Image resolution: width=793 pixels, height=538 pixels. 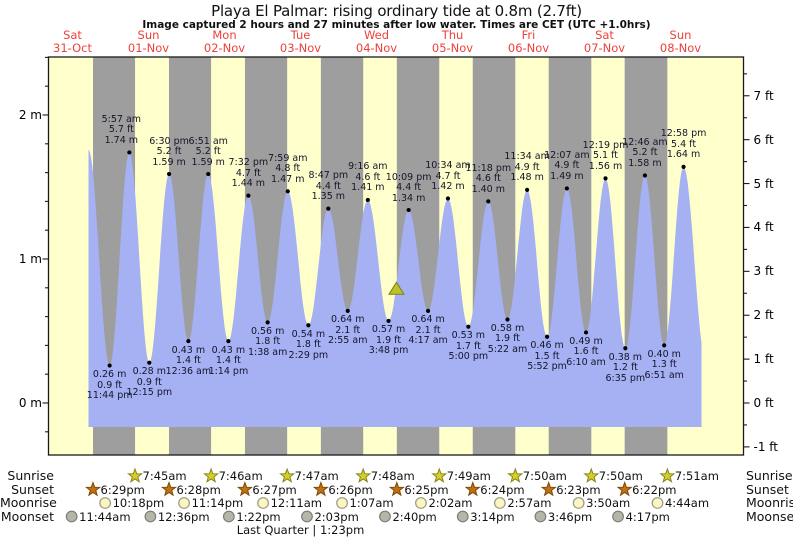 What do you see at coordinates (30, 115) in the screenshot?
I see `axis-left-tick-label: 2 m` at bounding box center [30, 115].